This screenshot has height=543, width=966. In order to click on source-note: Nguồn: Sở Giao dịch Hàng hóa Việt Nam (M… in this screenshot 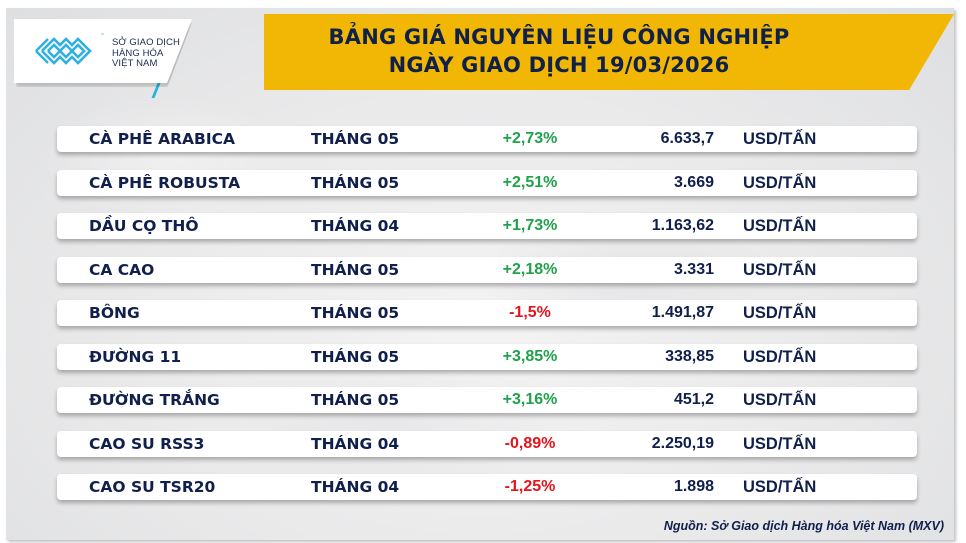, I will do `click(803, 526)`.